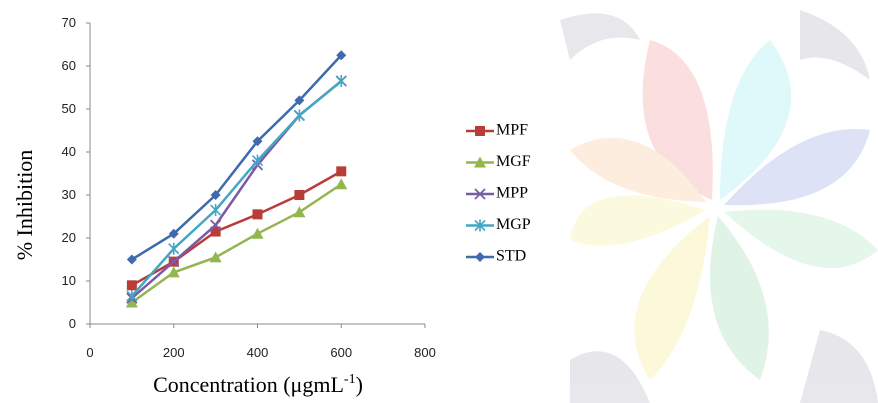 The image size is (878, 403). I want to click on legend-label: MGF, so click(513, 161).